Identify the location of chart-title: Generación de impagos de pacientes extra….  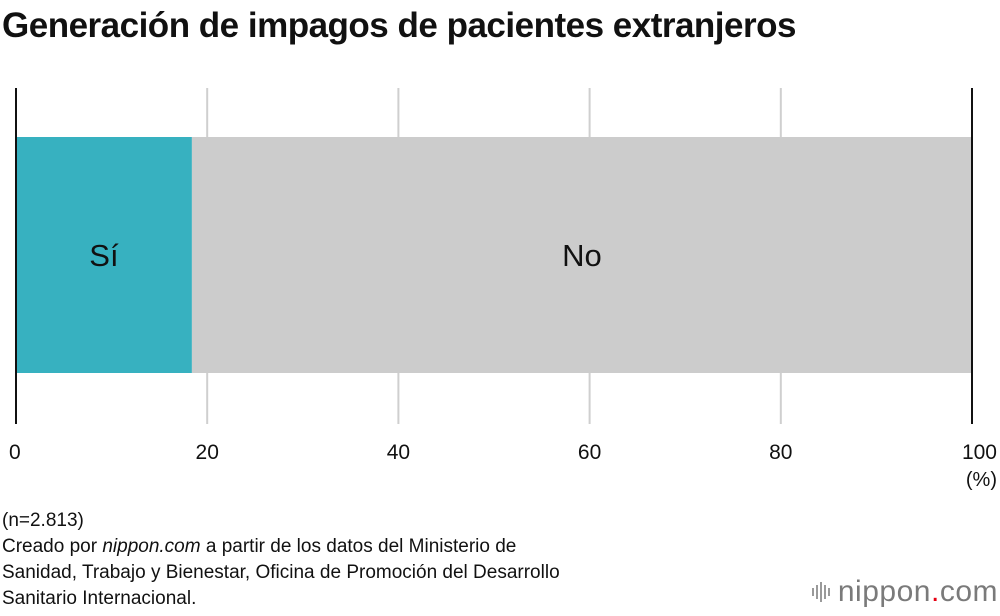
(399, 25).